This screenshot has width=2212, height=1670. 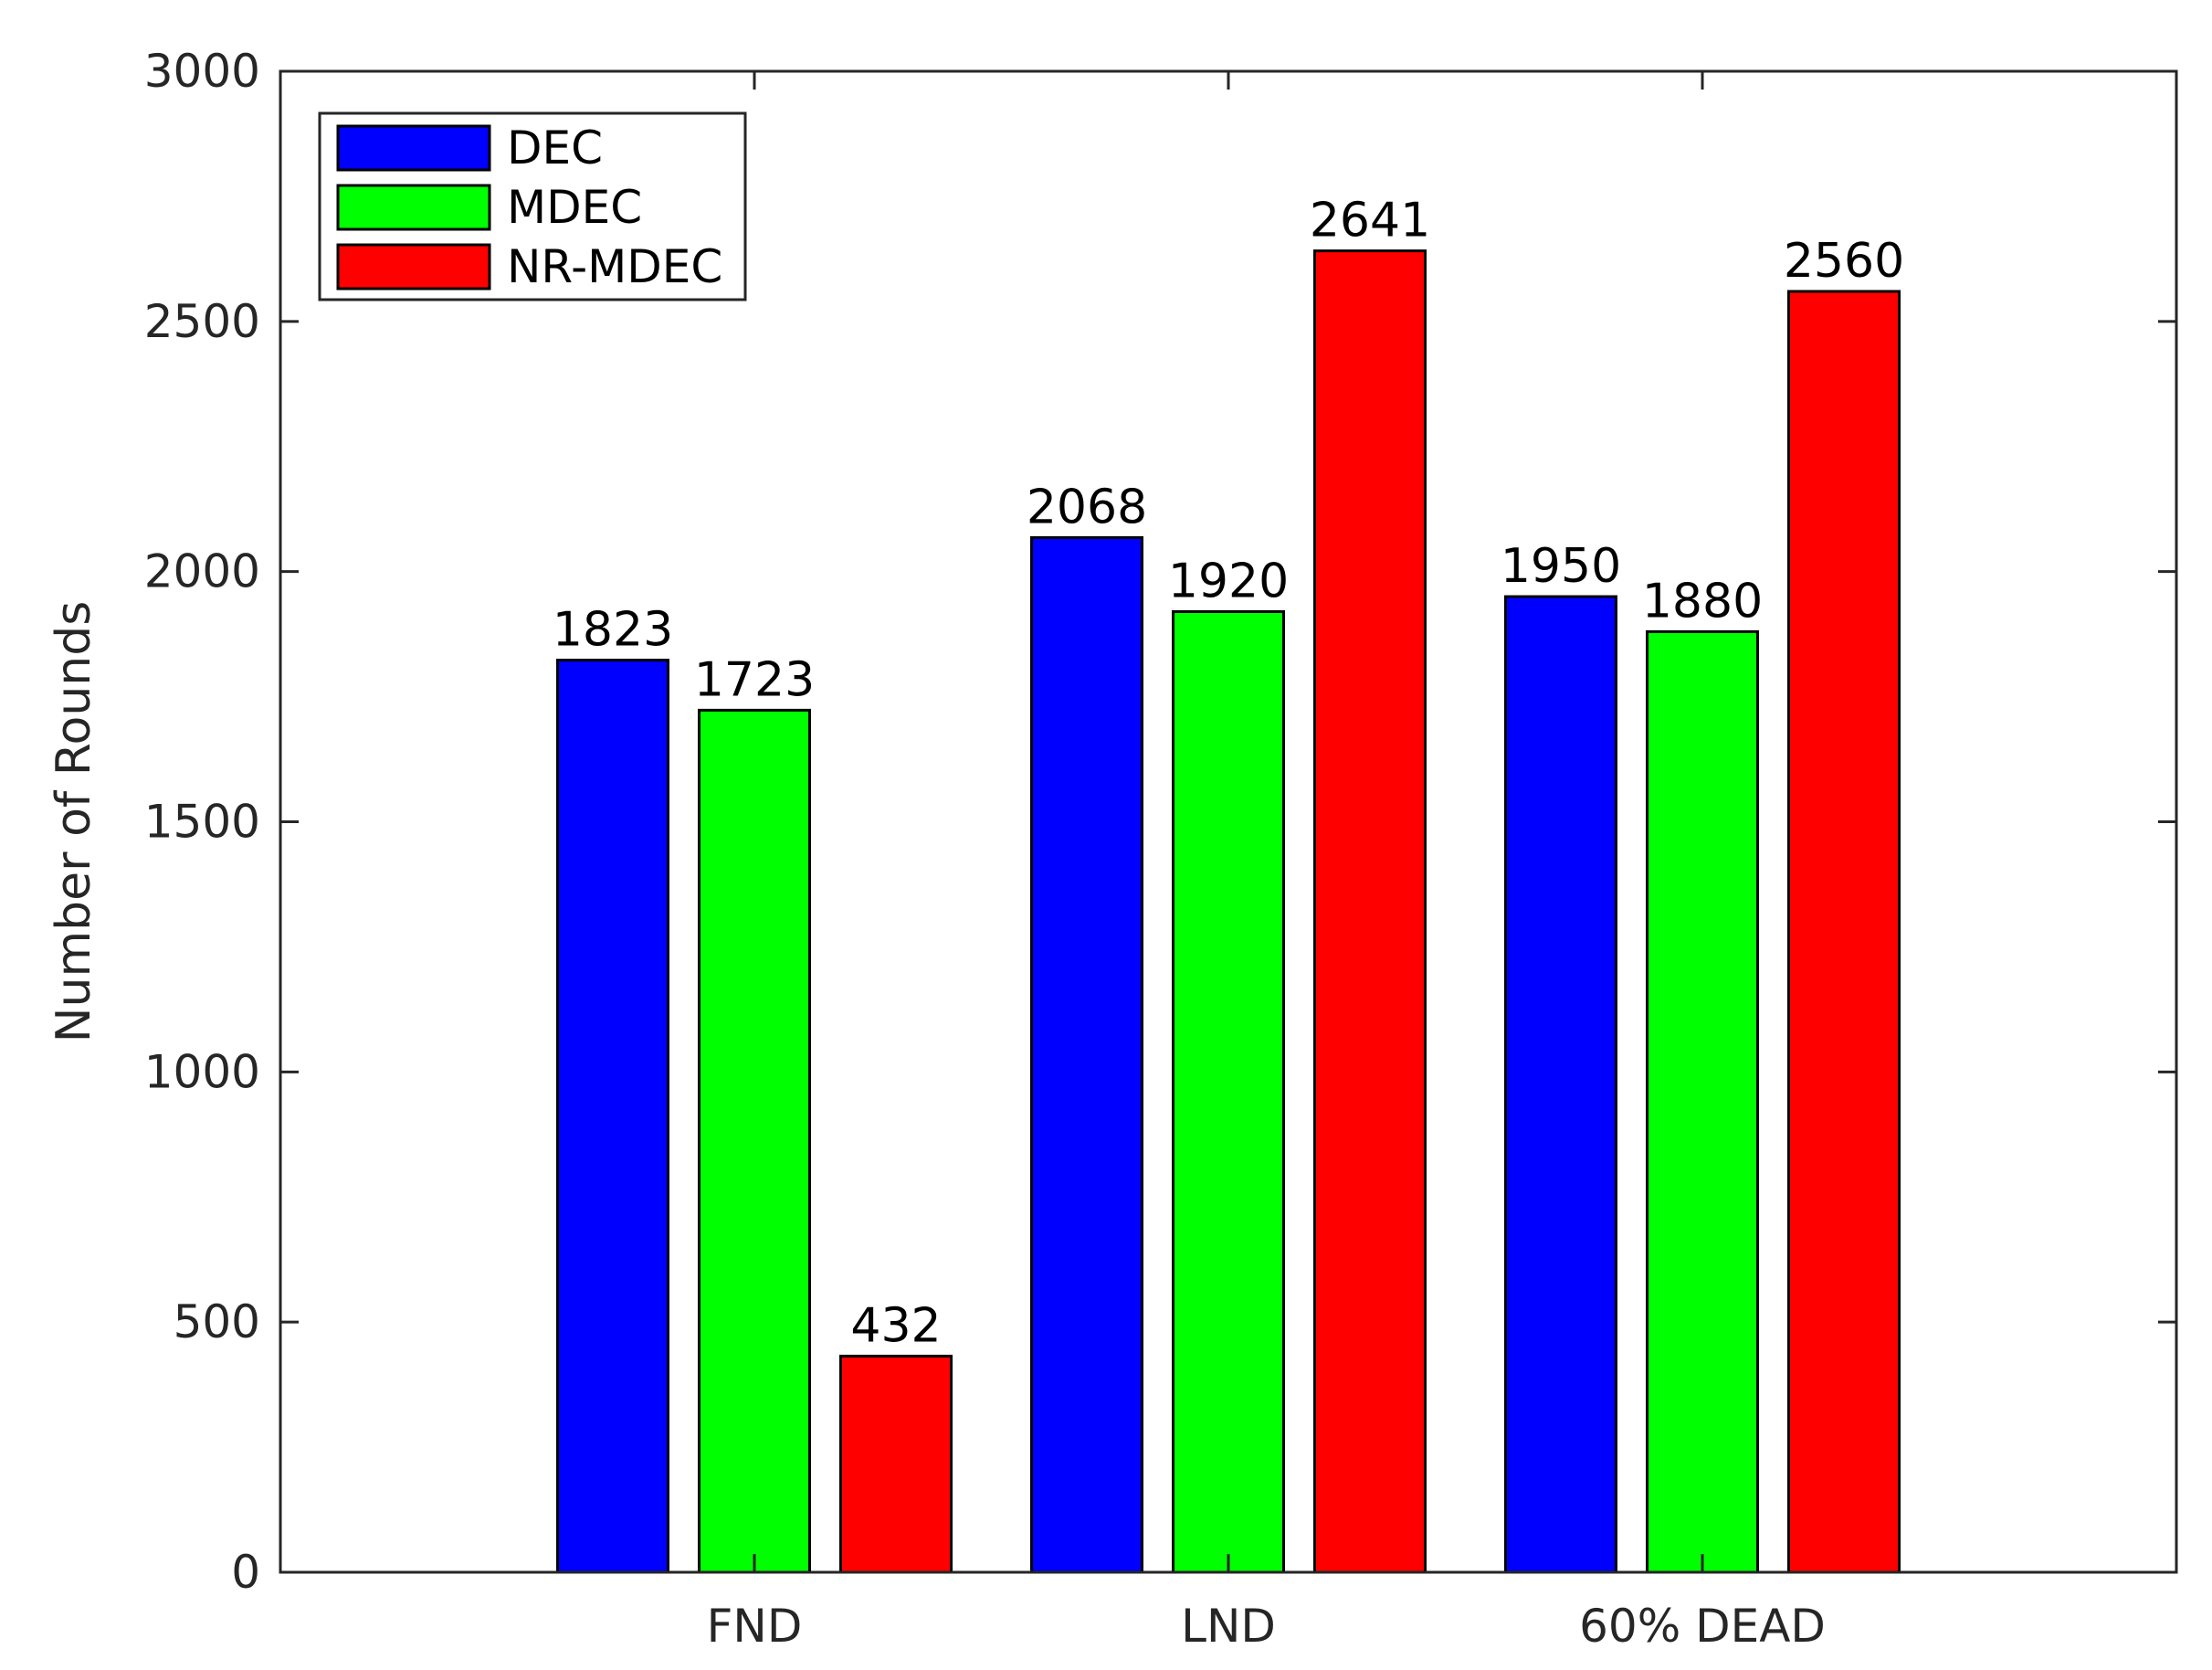 I want to click on legend-swatch-dec, so click(x=414, y=148).